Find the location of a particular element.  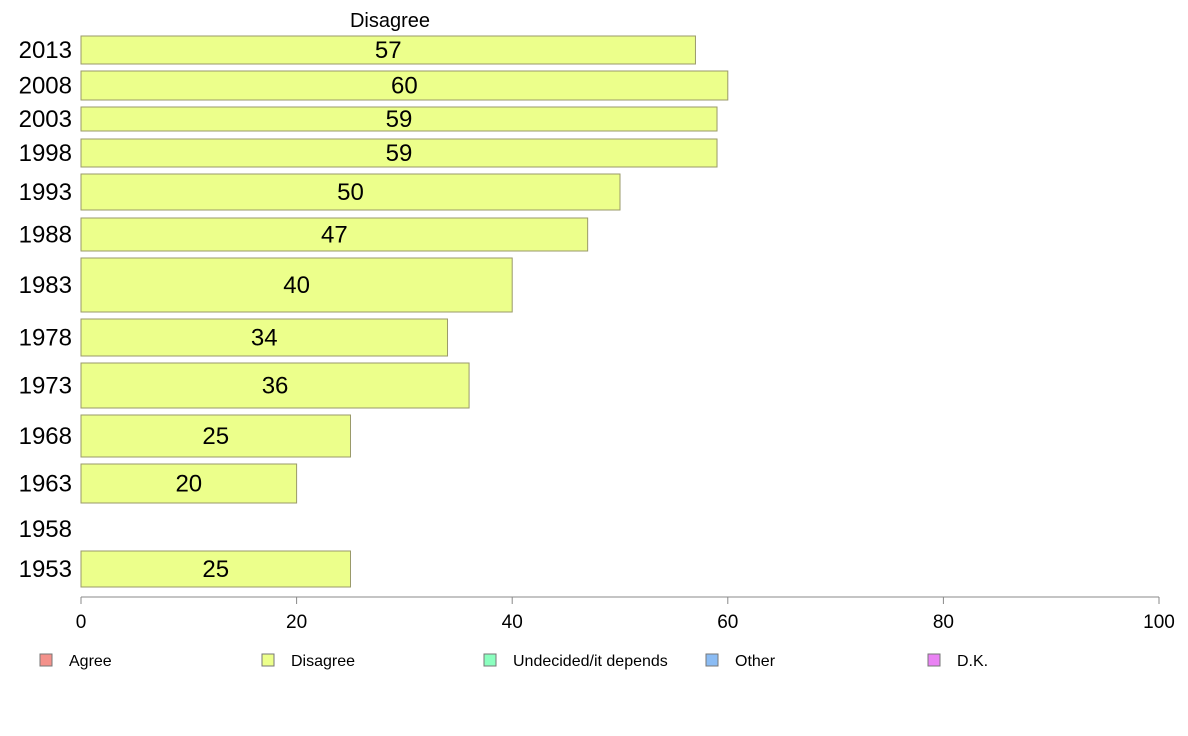

data-label: 60 is located at coordinates (404, 86).